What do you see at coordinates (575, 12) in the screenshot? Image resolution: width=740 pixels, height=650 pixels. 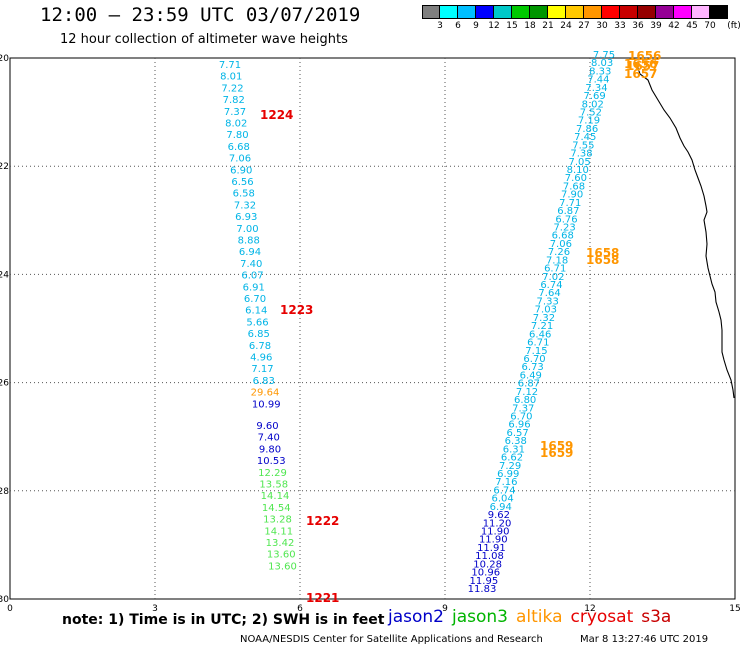 I see `color-legend` at bounding box center [575, 12].